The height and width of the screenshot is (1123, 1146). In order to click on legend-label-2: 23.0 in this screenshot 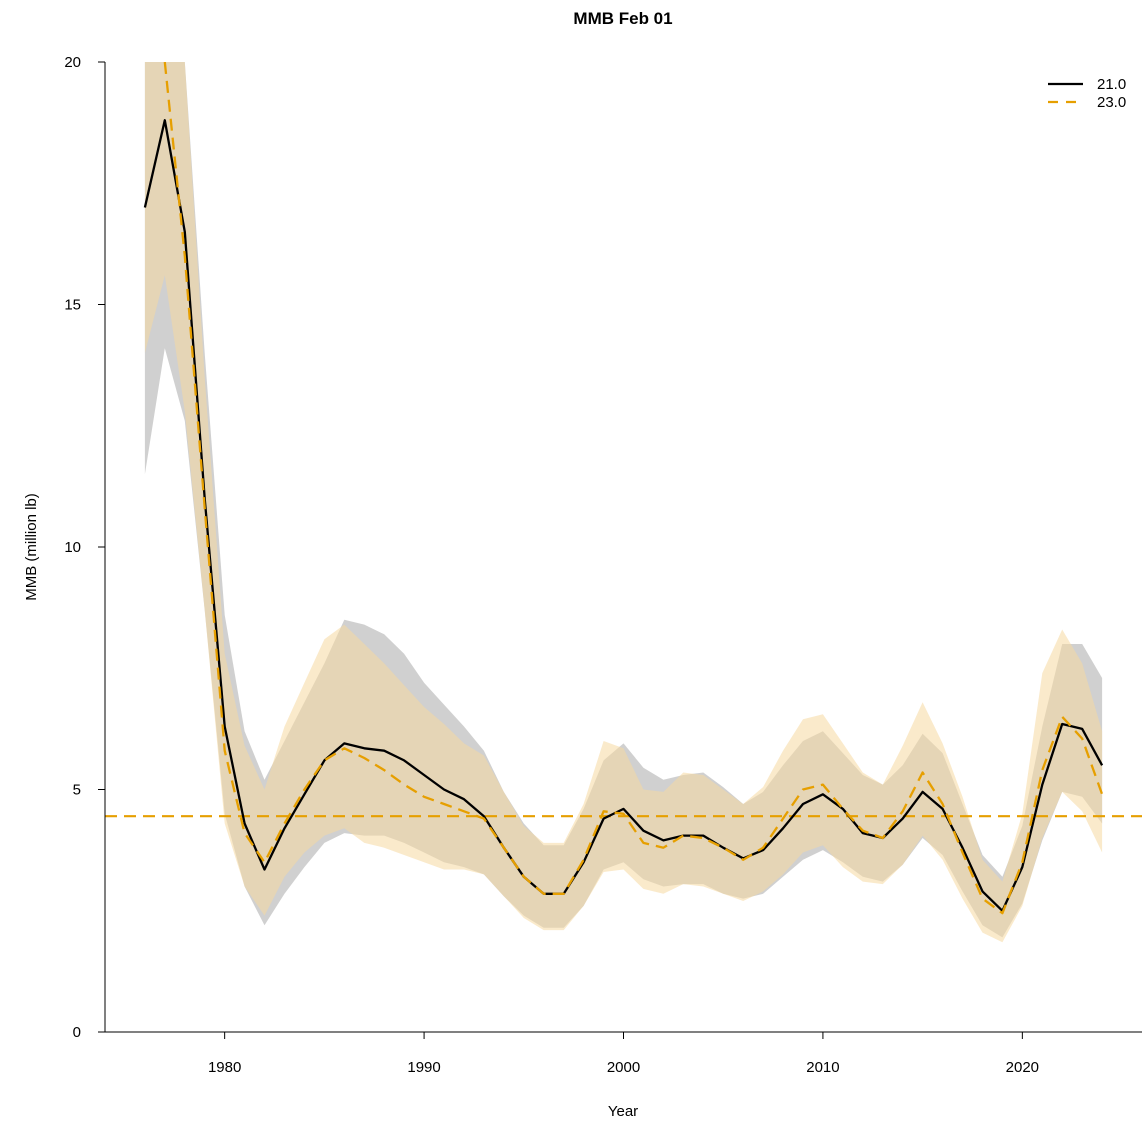, I will do `click(1111, 102)`.